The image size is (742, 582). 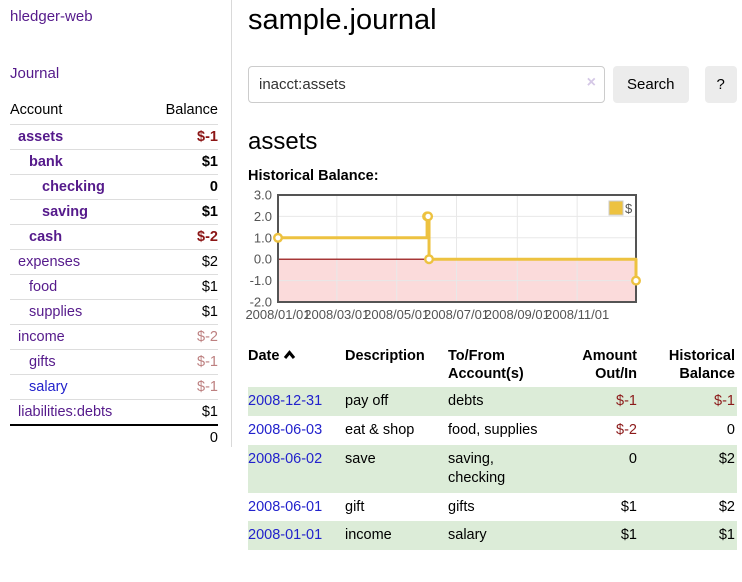 What do you see at coordinates (49, 262) in the screenshot?
I see `sidebar-account-link: expenses` at bounding box center [49, 262].